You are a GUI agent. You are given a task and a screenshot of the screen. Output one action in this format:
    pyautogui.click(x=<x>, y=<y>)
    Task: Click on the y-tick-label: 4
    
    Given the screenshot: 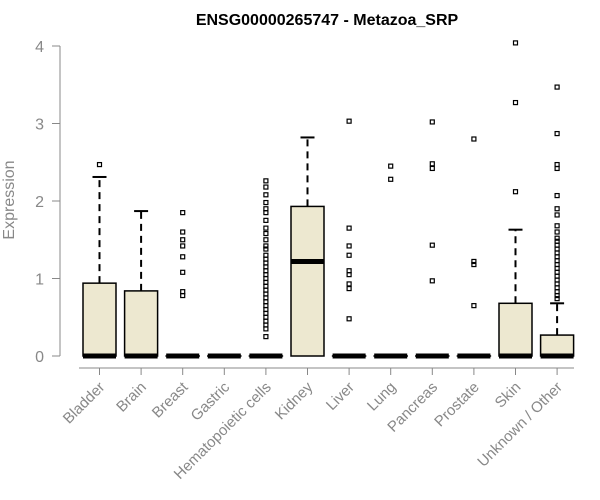 What is the action you would take?
    pyautogui.click(x=39, y=47)
    